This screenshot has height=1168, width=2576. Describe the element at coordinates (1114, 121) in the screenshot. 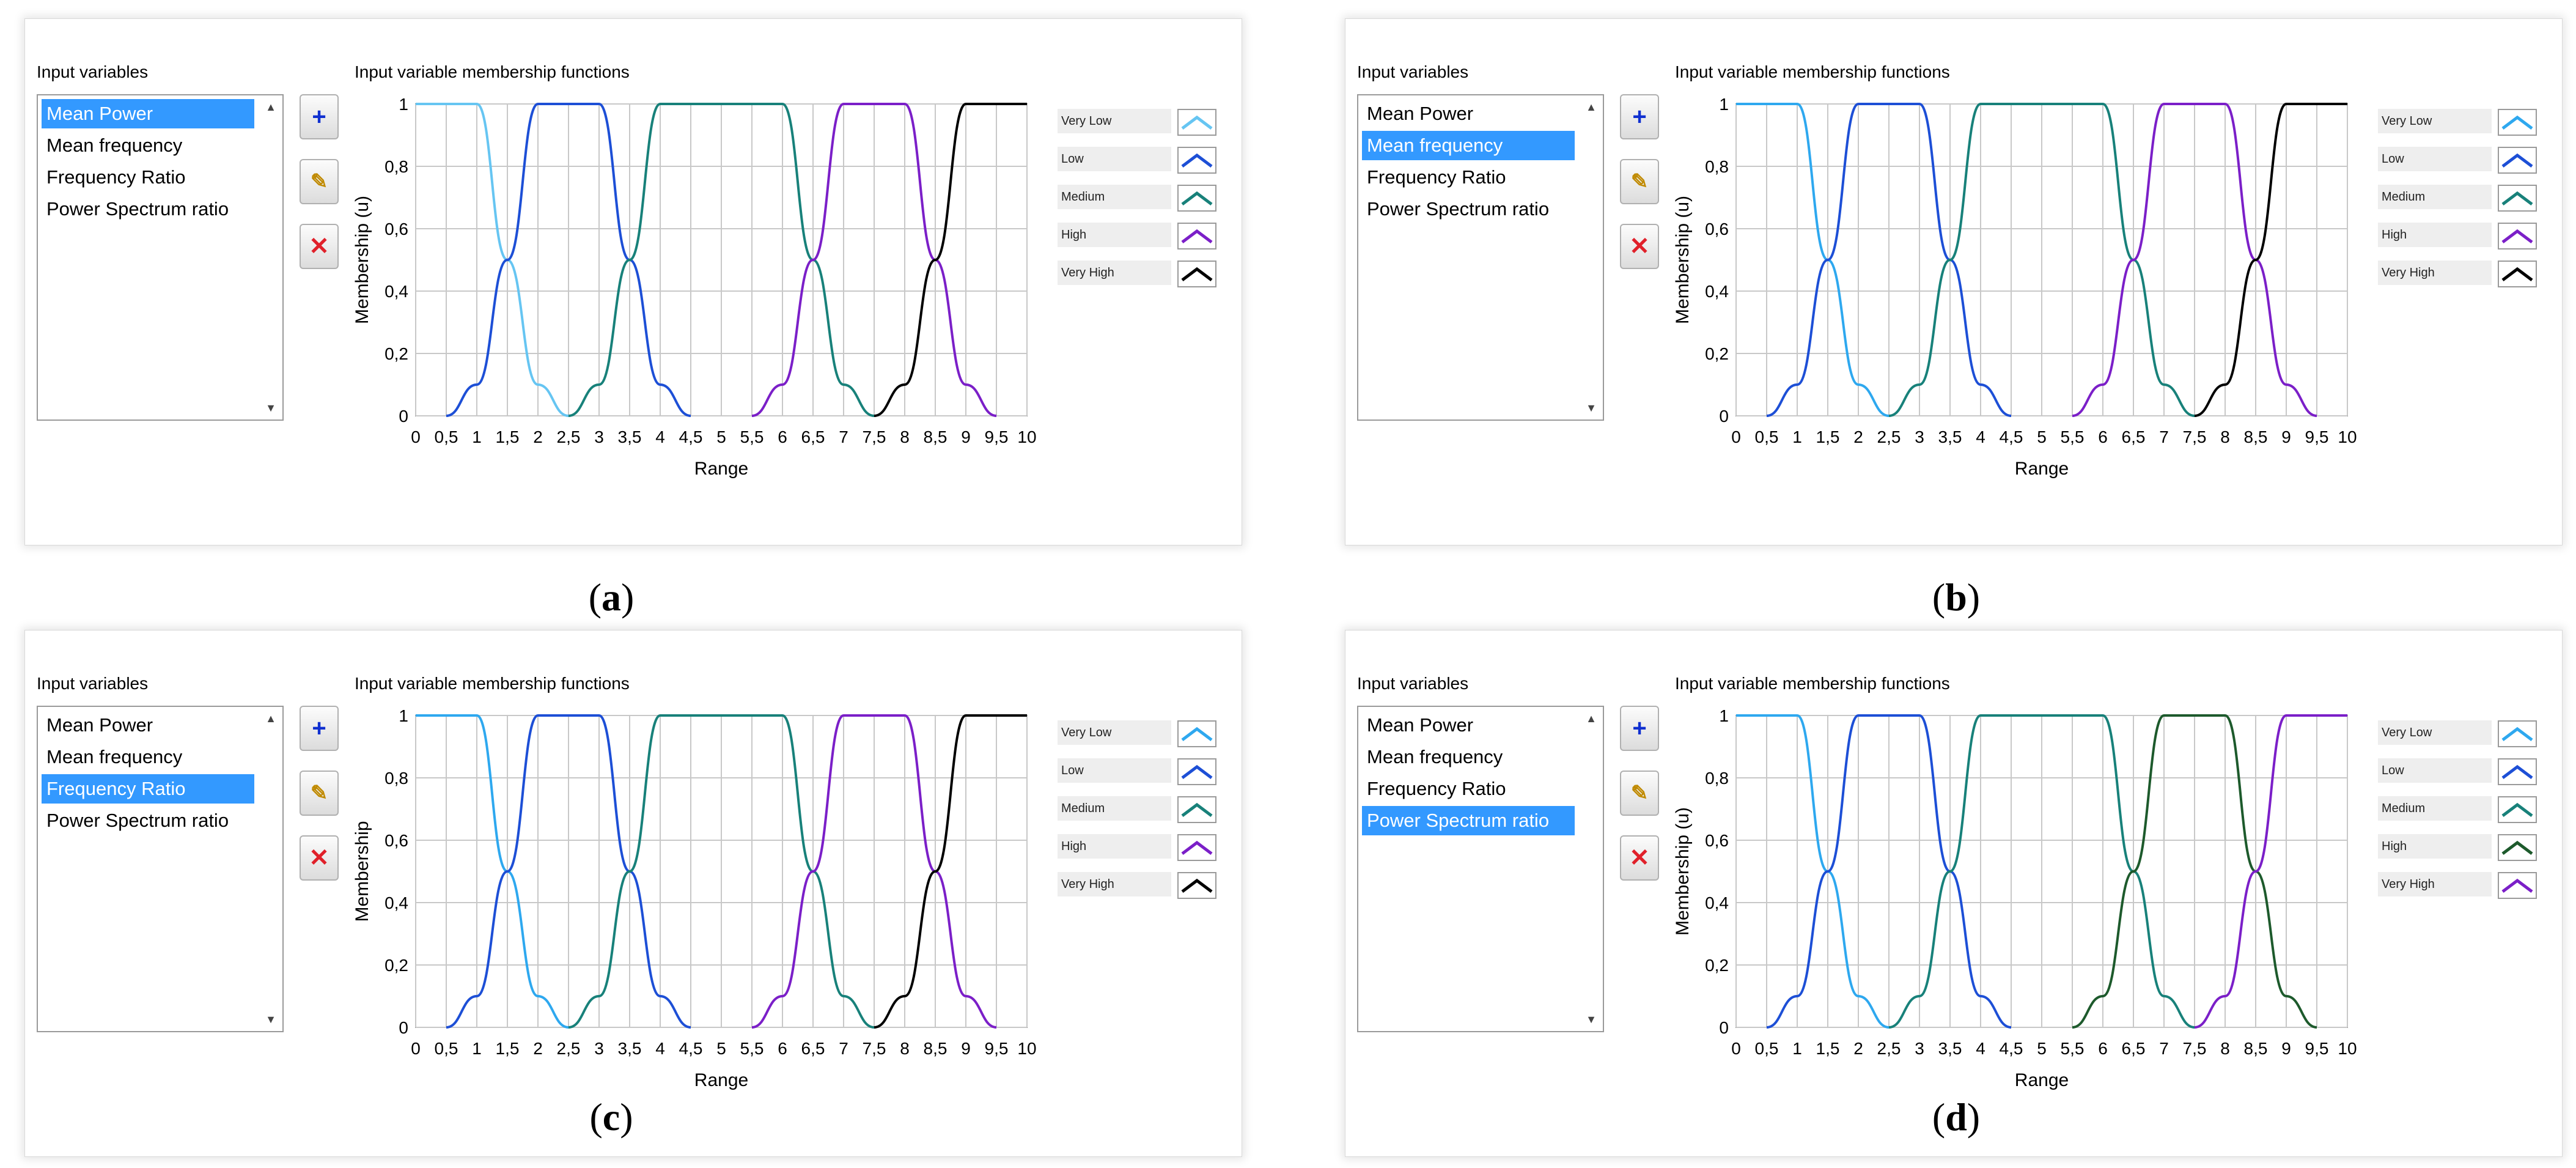

I see `legend-label: Very Low` at that location.